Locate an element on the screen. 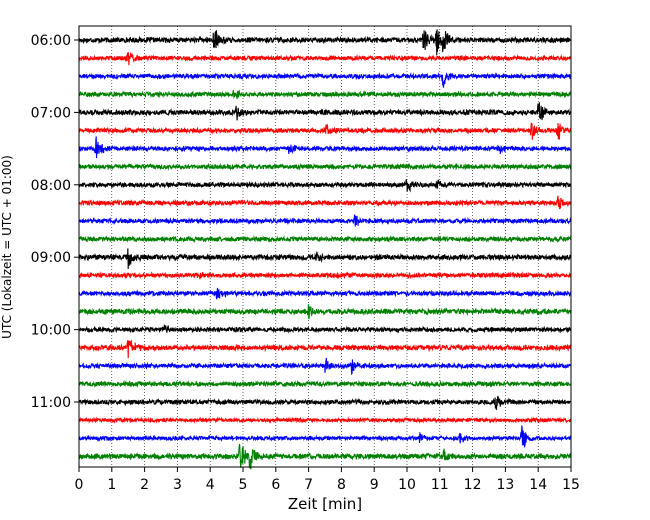  x-tick-label: 4 is located at coordinates (210, 485).